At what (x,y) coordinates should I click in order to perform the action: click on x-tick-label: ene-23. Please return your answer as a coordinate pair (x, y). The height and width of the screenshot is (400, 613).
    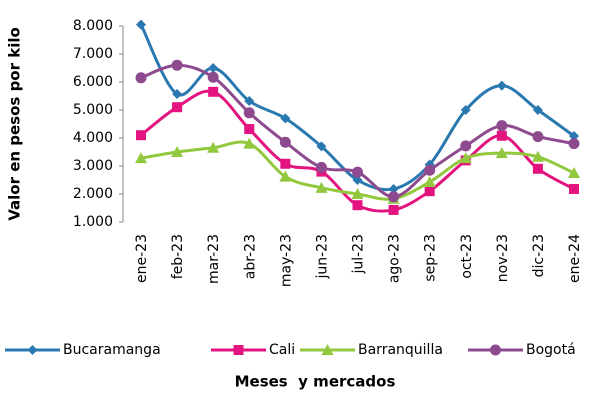
    Looking at the image, I should click on (142, 258).